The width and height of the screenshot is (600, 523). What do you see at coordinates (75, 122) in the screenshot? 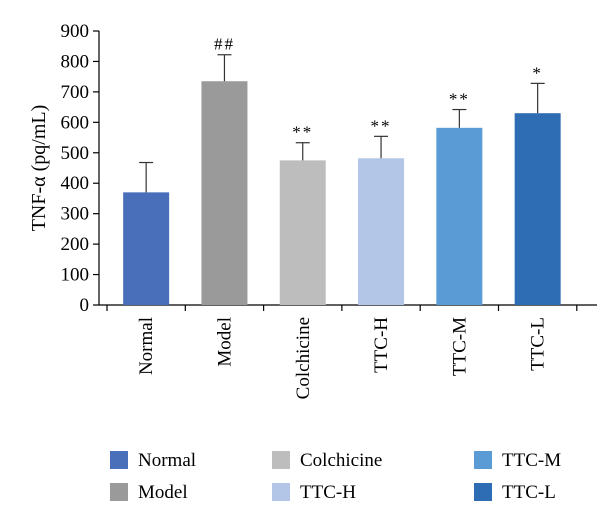
I see `y-tick-label: 600` at bounding box center [75, 122].